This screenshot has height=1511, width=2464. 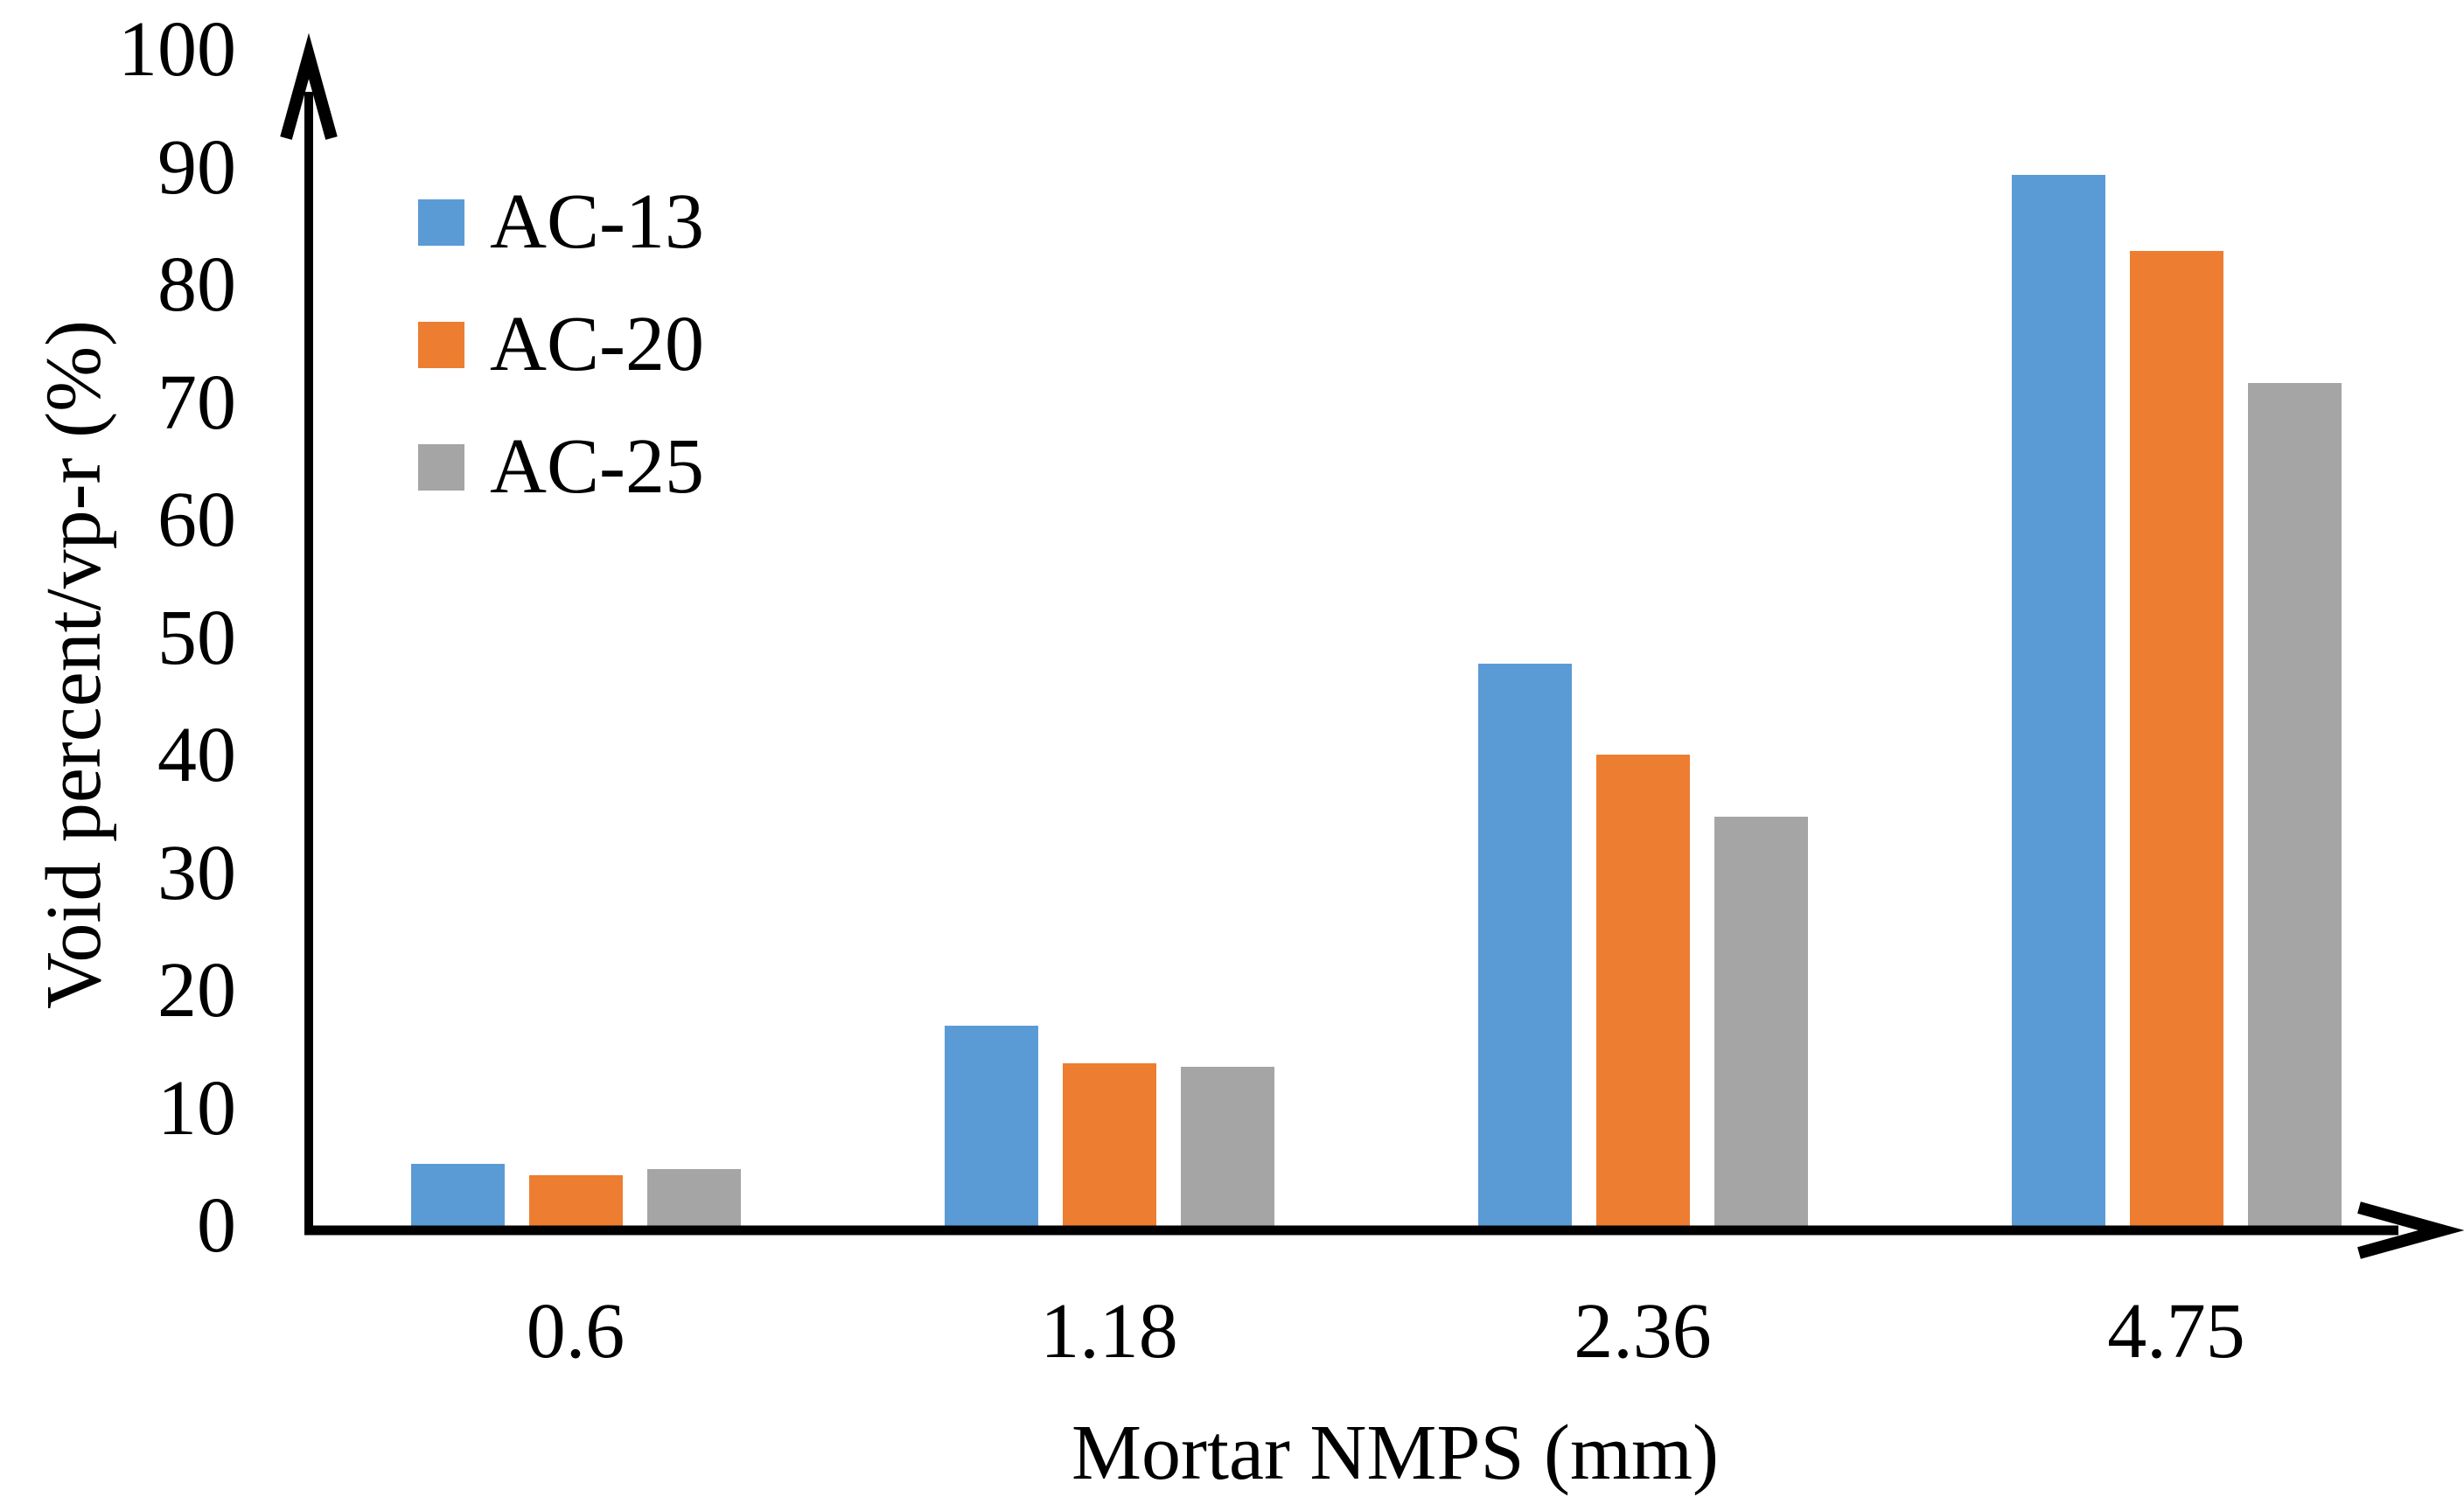 I want to click on legend-item-AC-20: AC-20, so click(x=561, y=344).